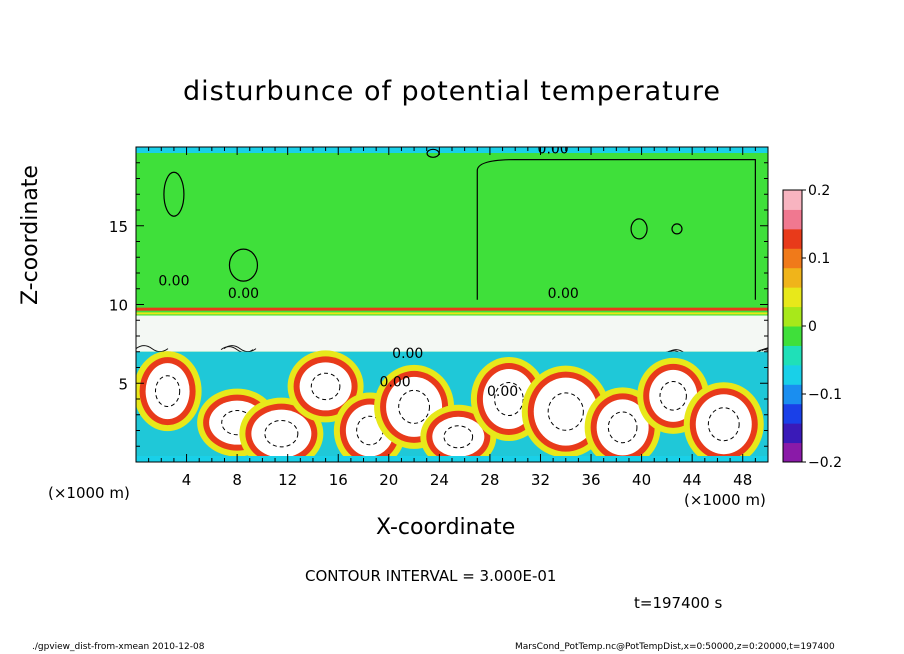  I want to click on x-tick-label: 44, so click(692, 480).